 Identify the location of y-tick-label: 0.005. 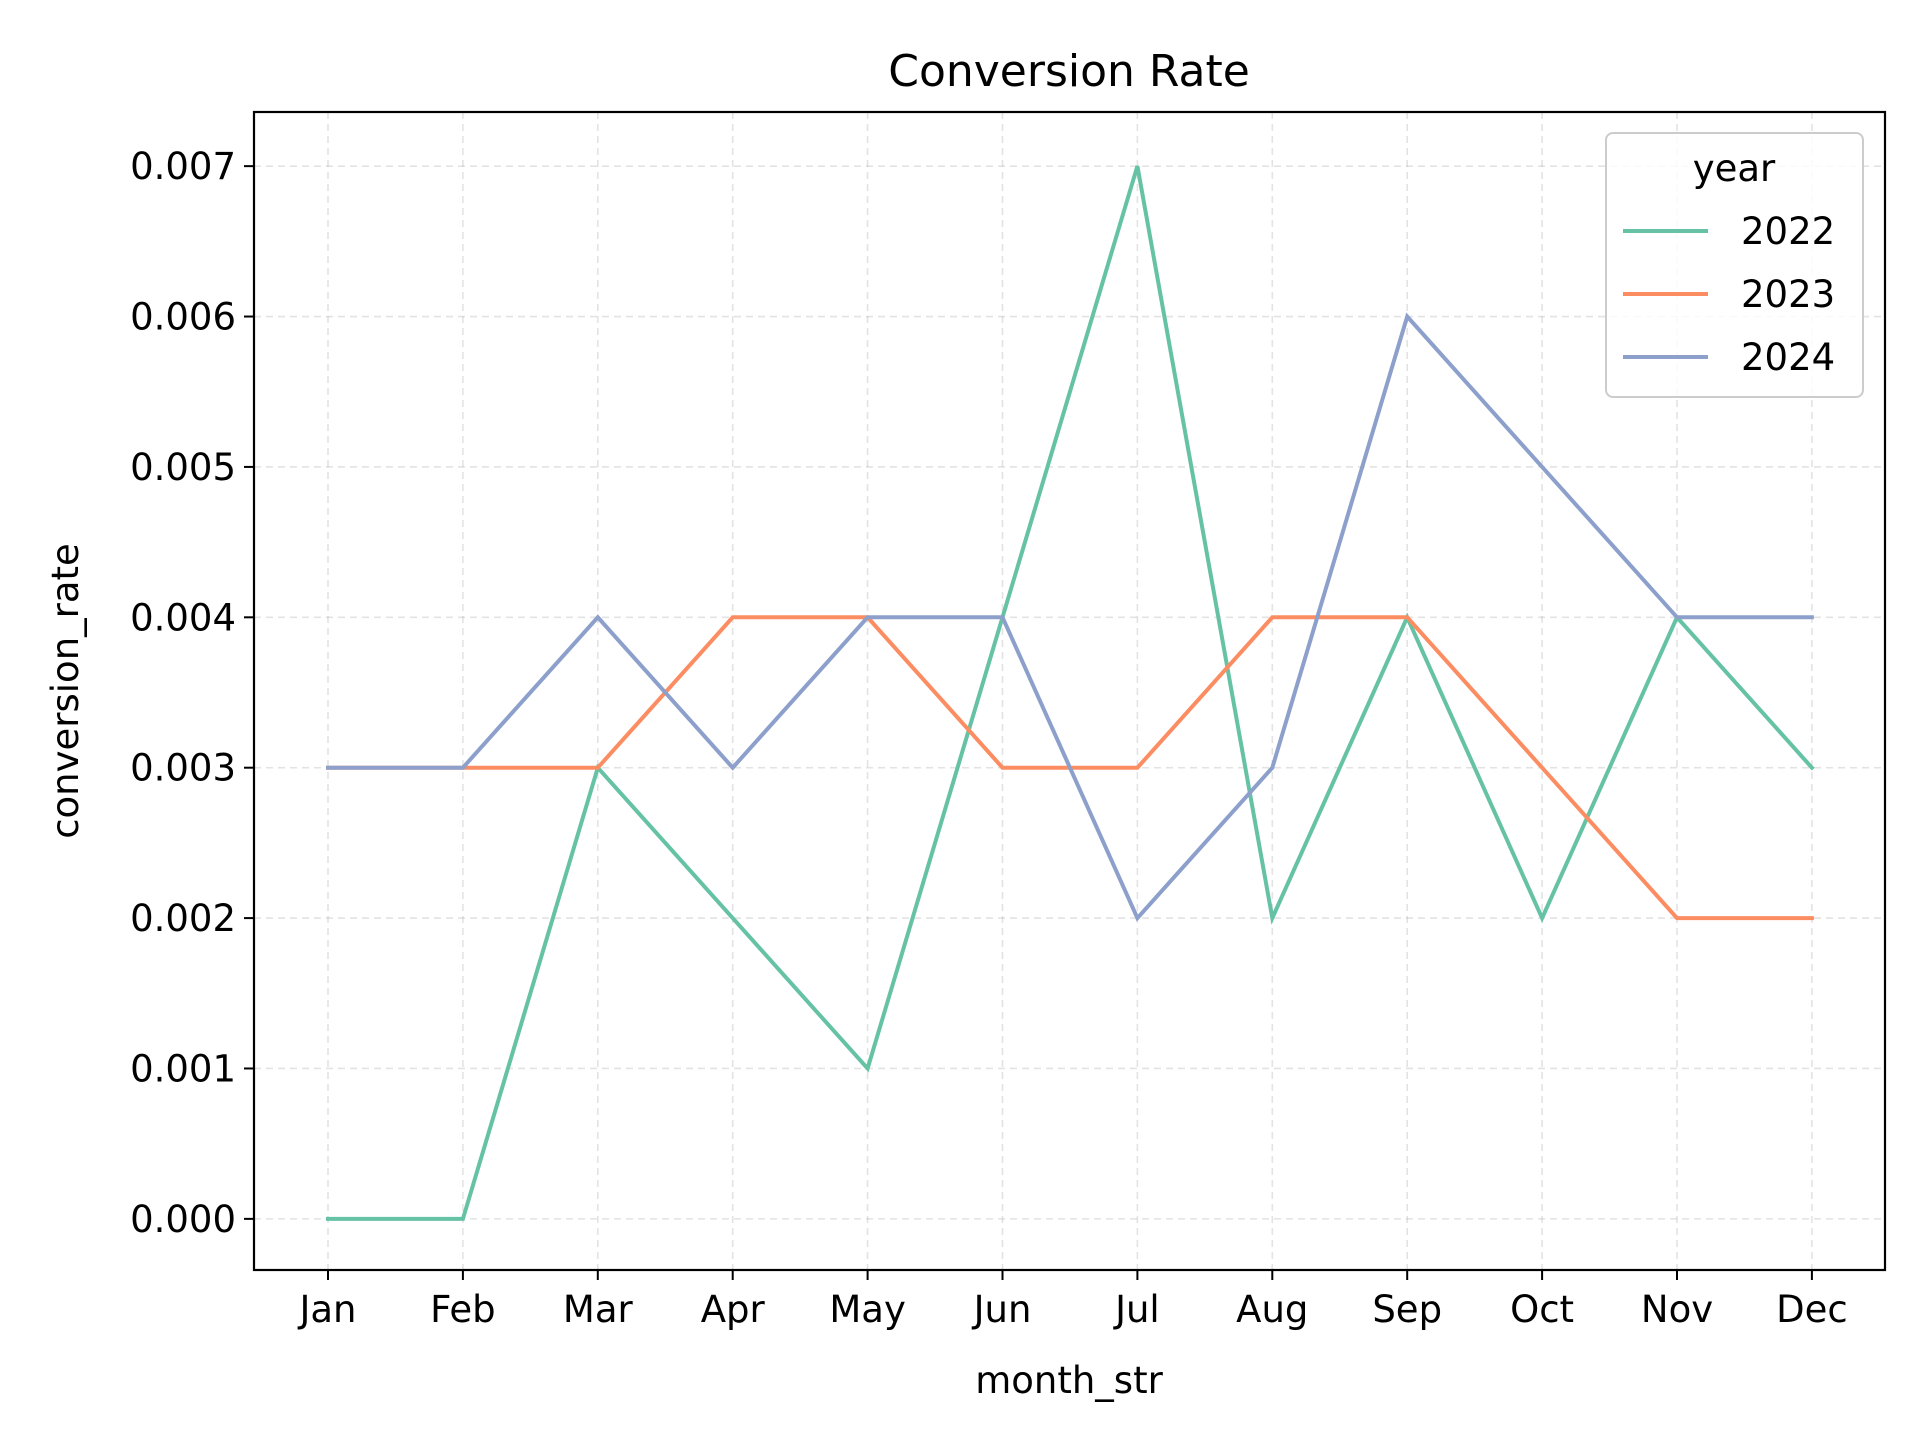
(183, 467).